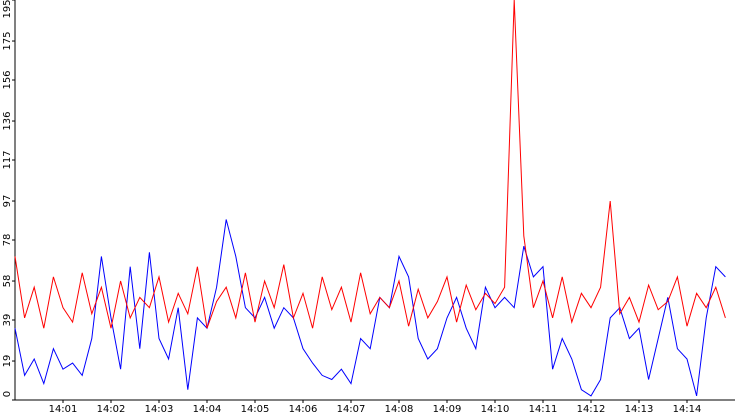  What do you see at coordinates (7, 159) in the screenshot?
I see `y-tick-label: 117` at bounding box center [7, 159].